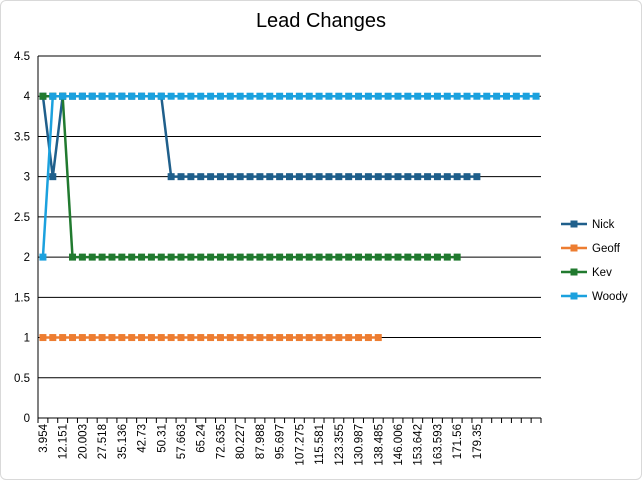 The image size is (642, 480). I want to click on x-tick-label: 107.275, so click(300, 445).